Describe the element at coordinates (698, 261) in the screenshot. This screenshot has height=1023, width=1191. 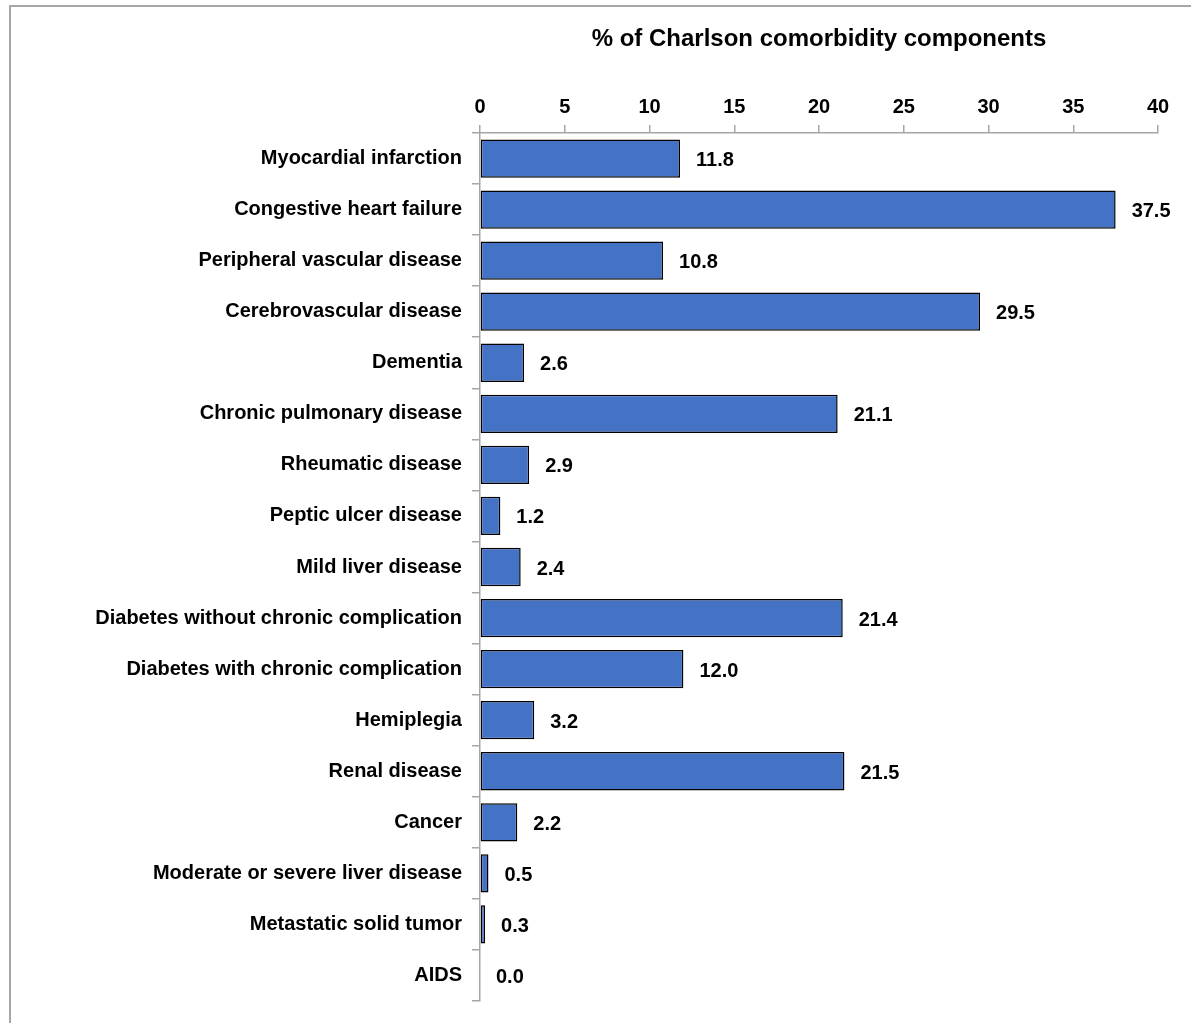
I see `data-label: 10.8` at that location.